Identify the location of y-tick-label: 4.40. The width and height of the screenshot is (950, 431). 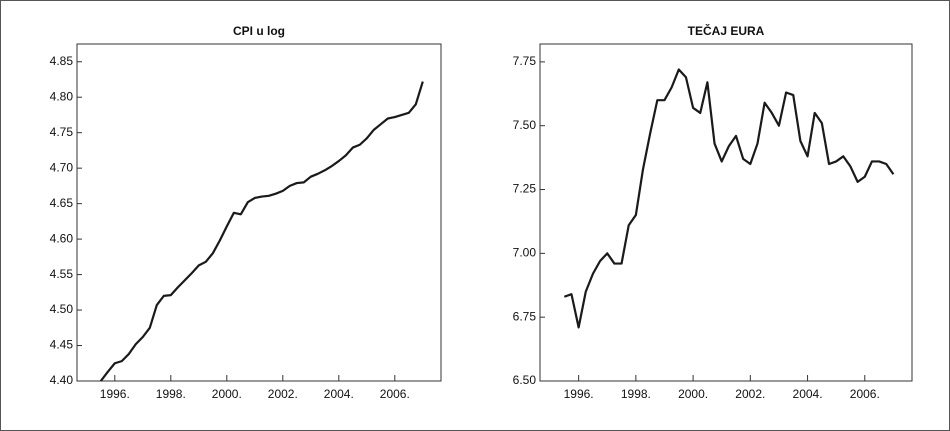
(62, 380).